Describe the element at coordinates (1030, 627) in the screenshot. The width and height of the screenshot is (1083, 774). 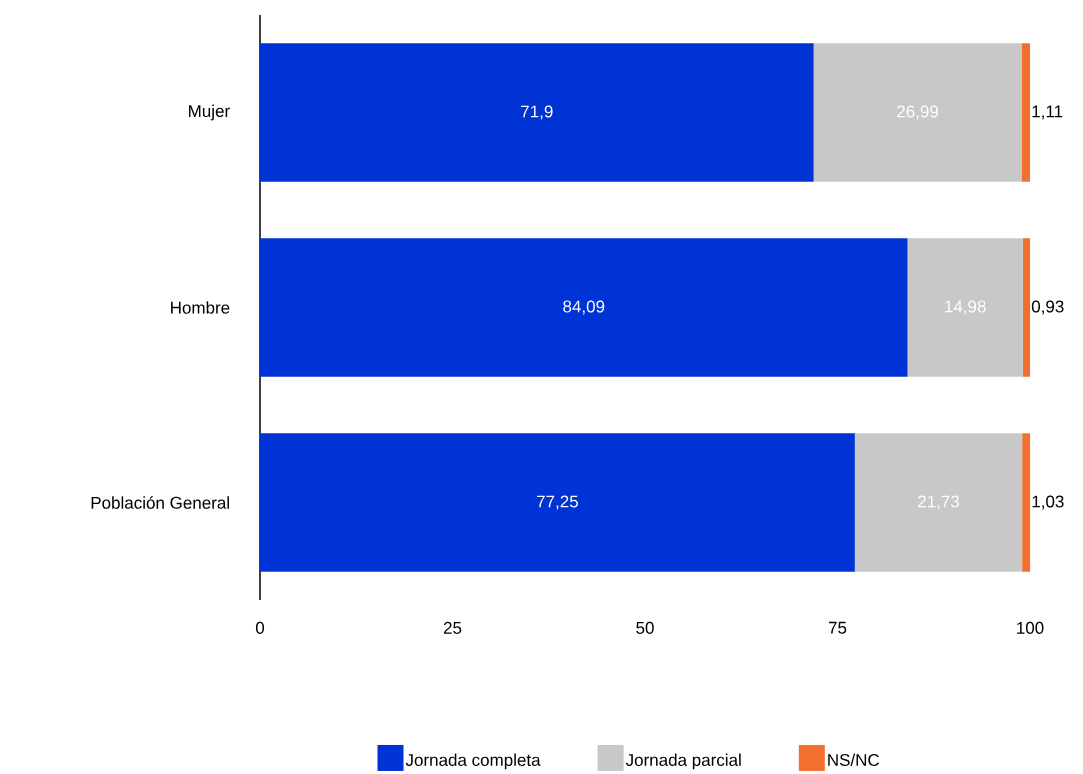
I see `x-tick-label: 100` at that location.